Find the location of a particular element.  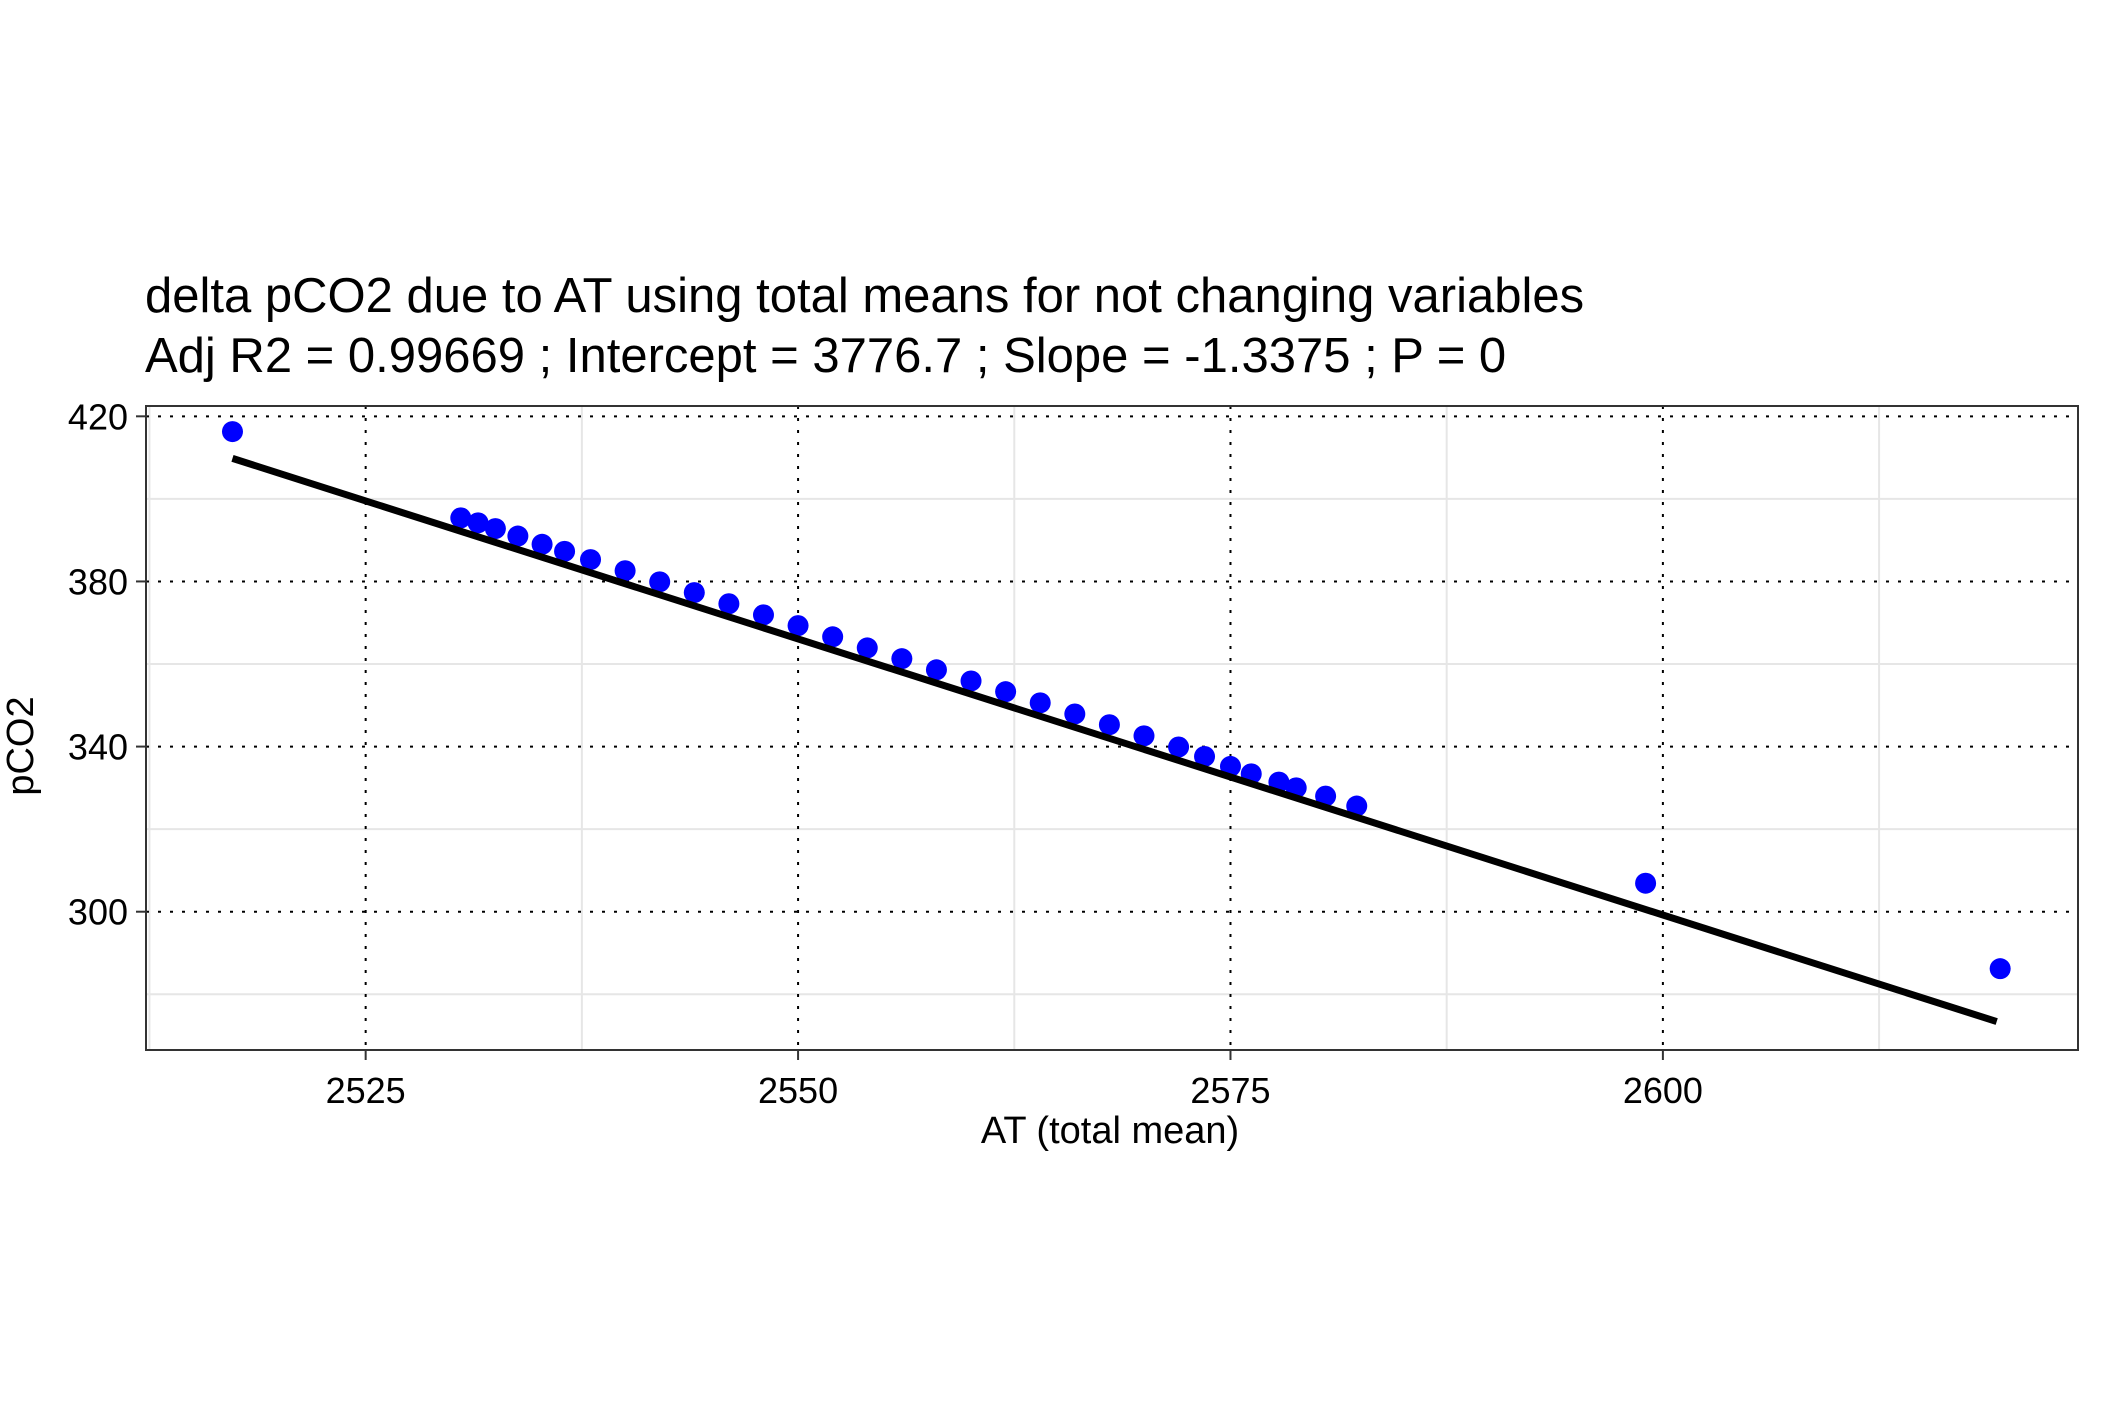

y-axis-label: pCO2 is located at coordinates (21, 745).